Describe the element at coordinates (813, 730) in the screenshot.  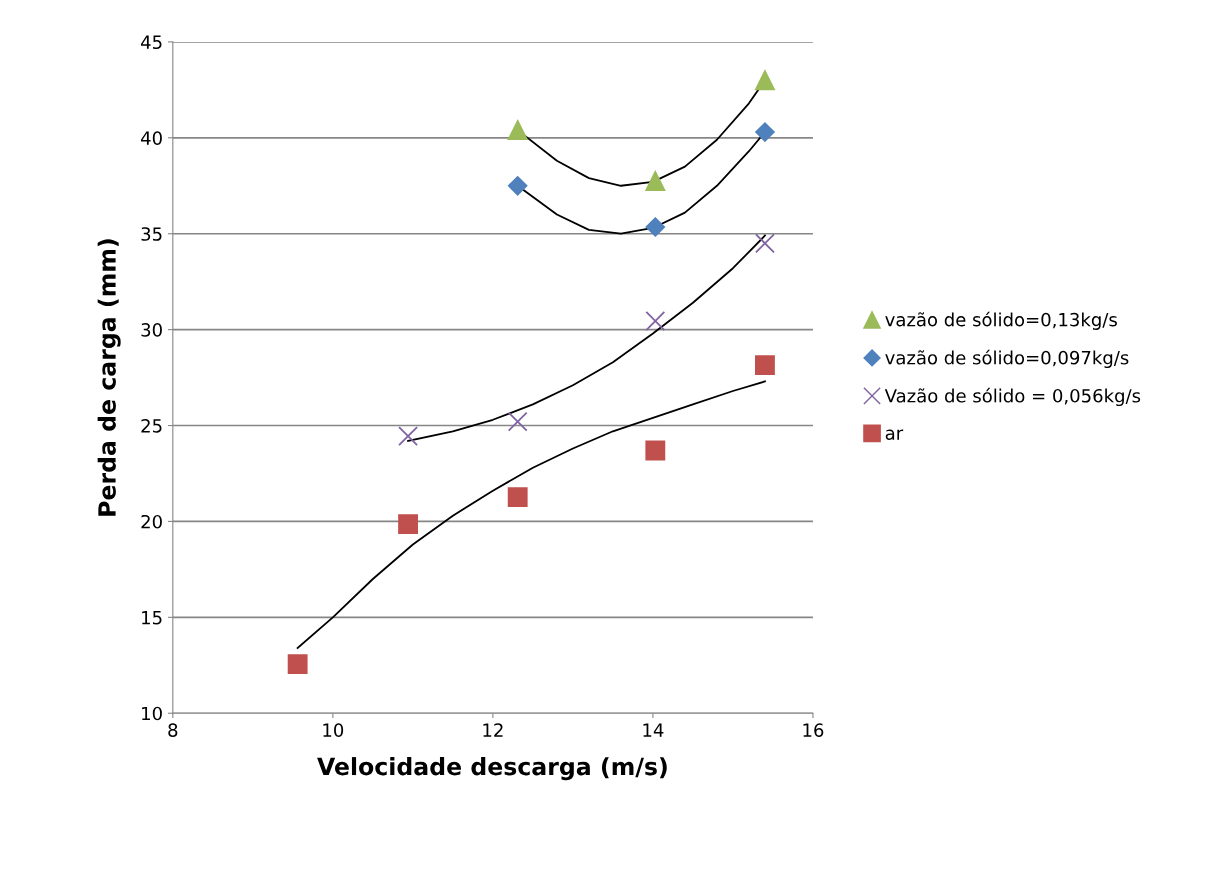
I see `x-tick-label: 16` at that location.